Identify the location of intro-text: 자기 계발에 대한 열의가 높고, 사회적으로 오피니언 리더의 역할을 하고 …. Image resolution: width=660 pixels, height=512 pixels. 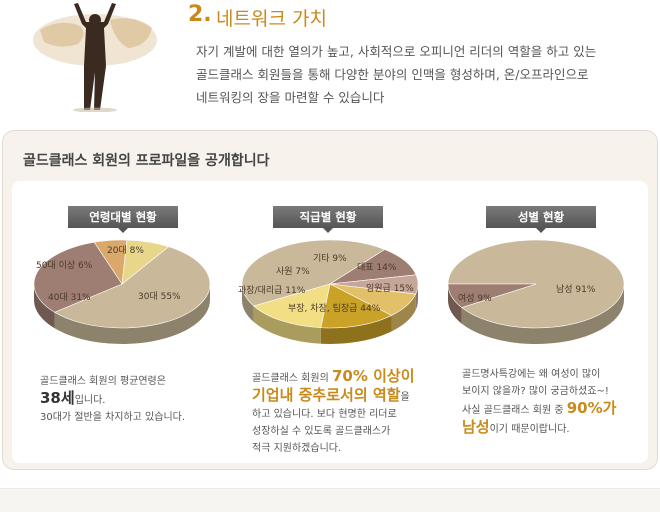
(416, 74).